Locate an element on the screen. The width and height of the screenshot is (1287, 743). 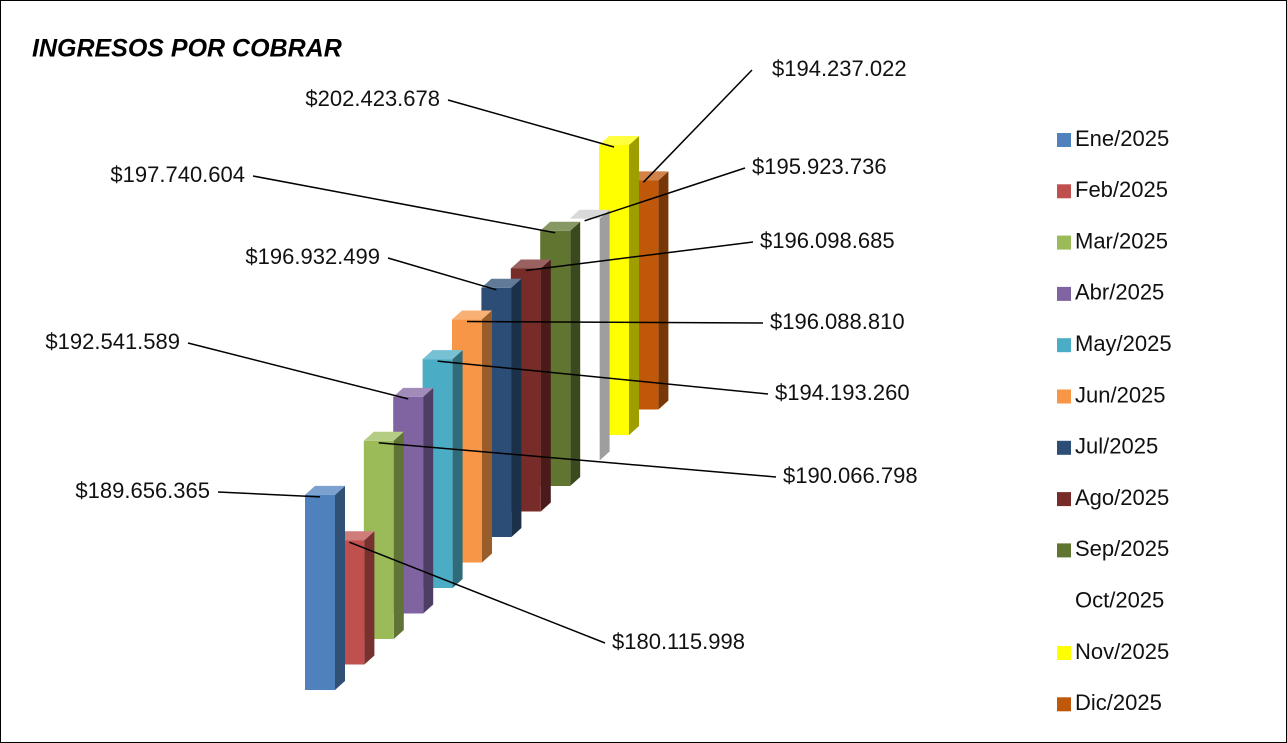
value-label: $202.423.678 is located at coordinates (372, 98).